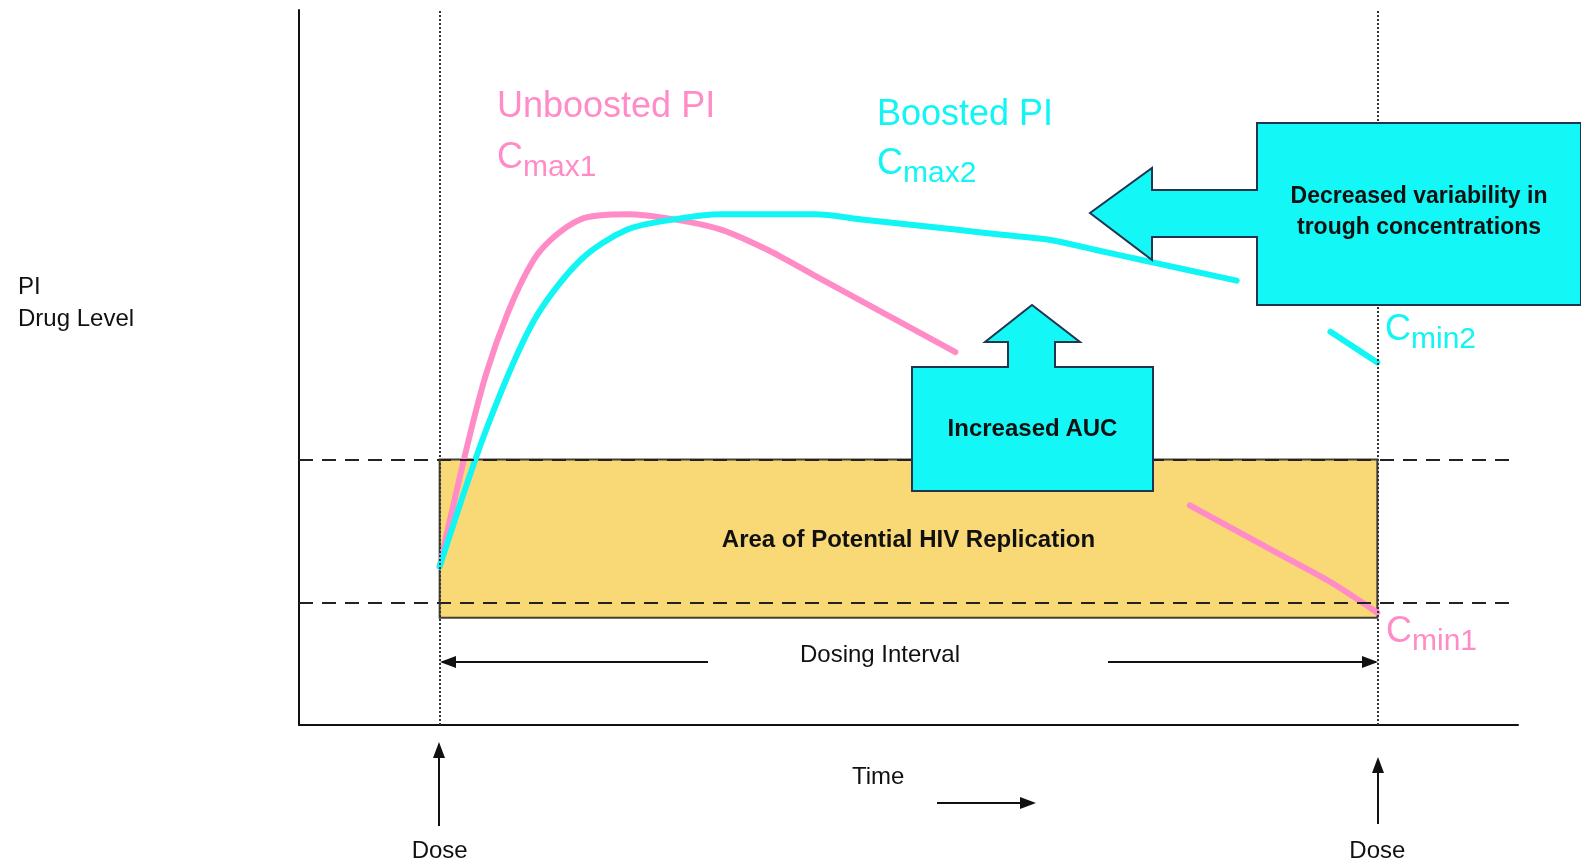  I want to click on text: Drug Level, so click(77, 318).